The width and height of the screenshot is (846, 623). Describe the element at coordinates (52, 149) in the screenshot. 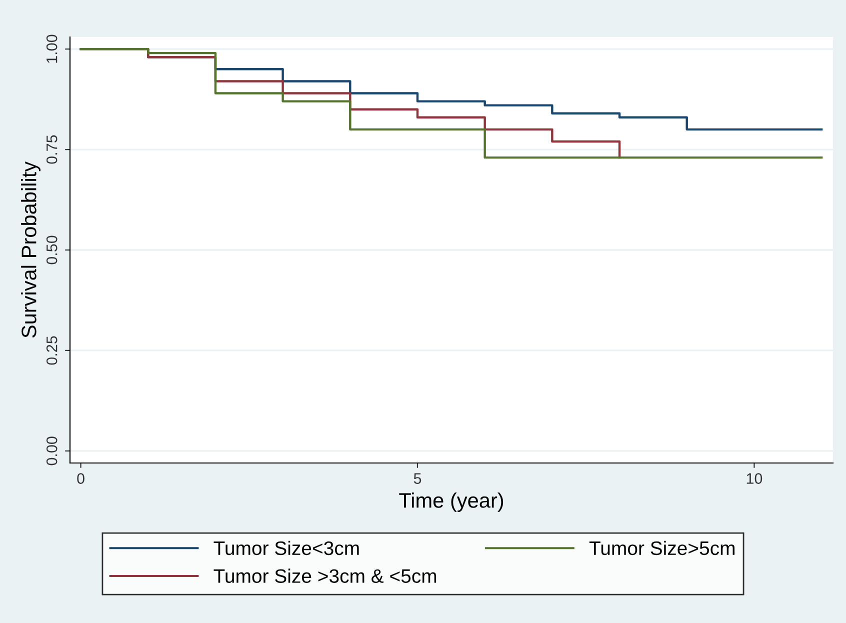

I see `y-tick-label: 0.75` at that location.